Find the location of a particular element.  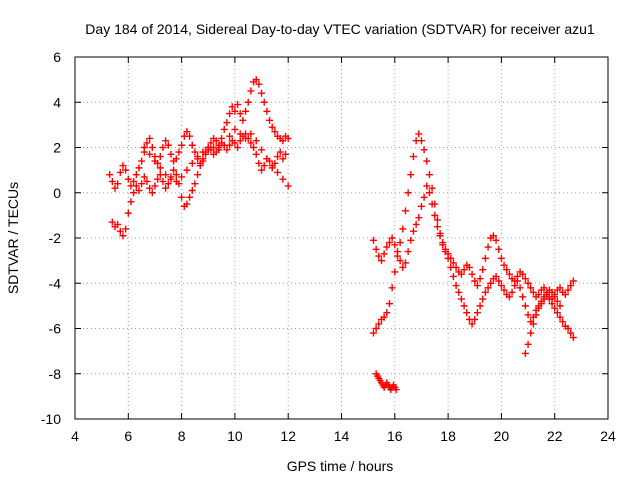

x-tick-label: 4 is located at coordinates (75, 436).